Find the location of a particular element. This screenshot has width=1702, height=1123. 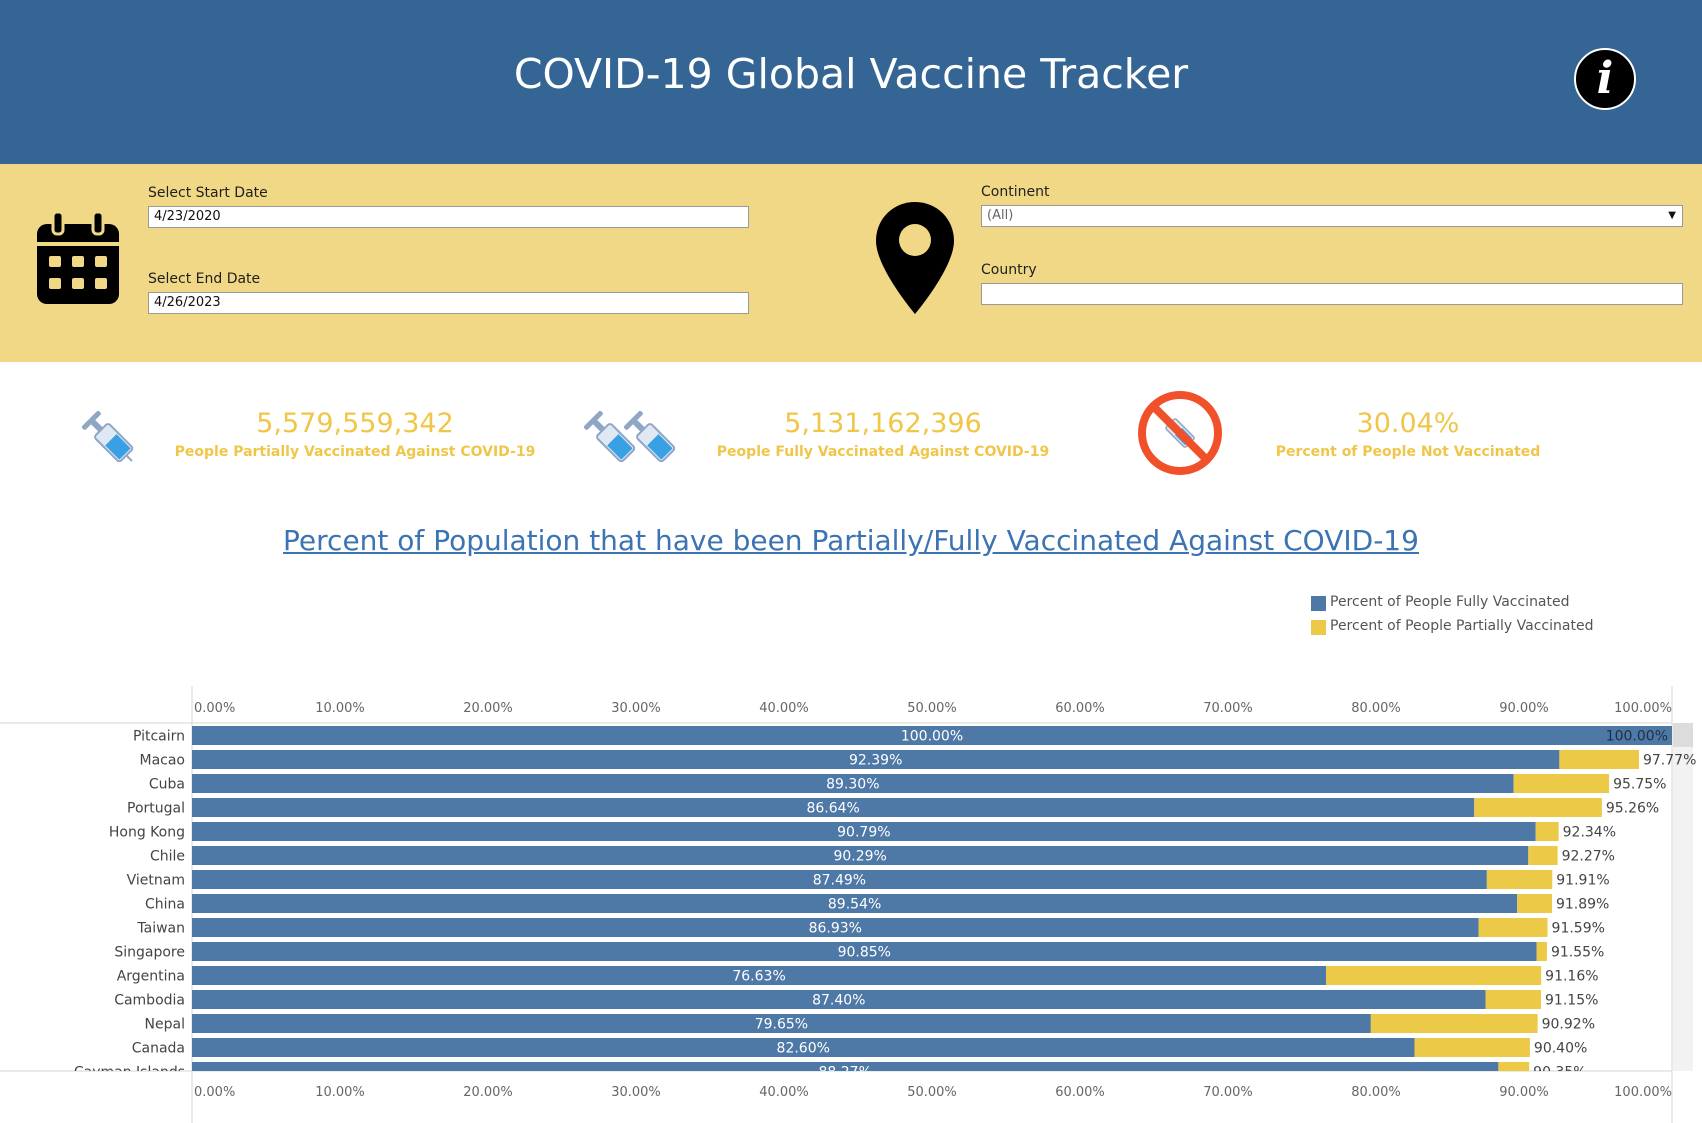

legend-item-partially: Percent of People Partially Vaccinated is located at coordinates (1452, 626).